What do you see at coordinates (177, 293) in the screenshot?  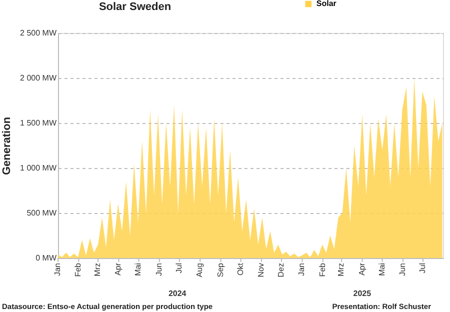 I see `text: 2024` at bounding box center [177, 293].